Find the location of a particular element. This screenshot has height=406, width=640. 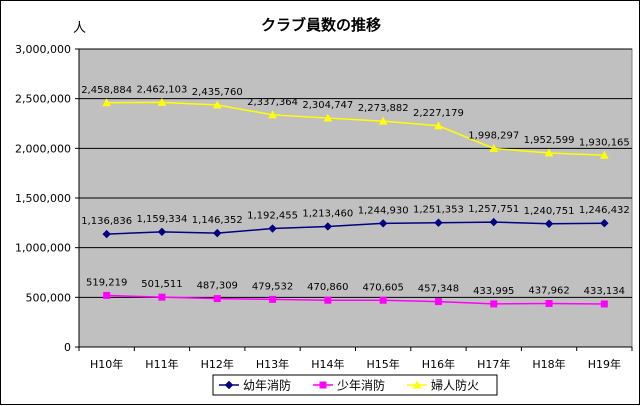

data-label: 1,251,353 is located at coordinates (438, 210).